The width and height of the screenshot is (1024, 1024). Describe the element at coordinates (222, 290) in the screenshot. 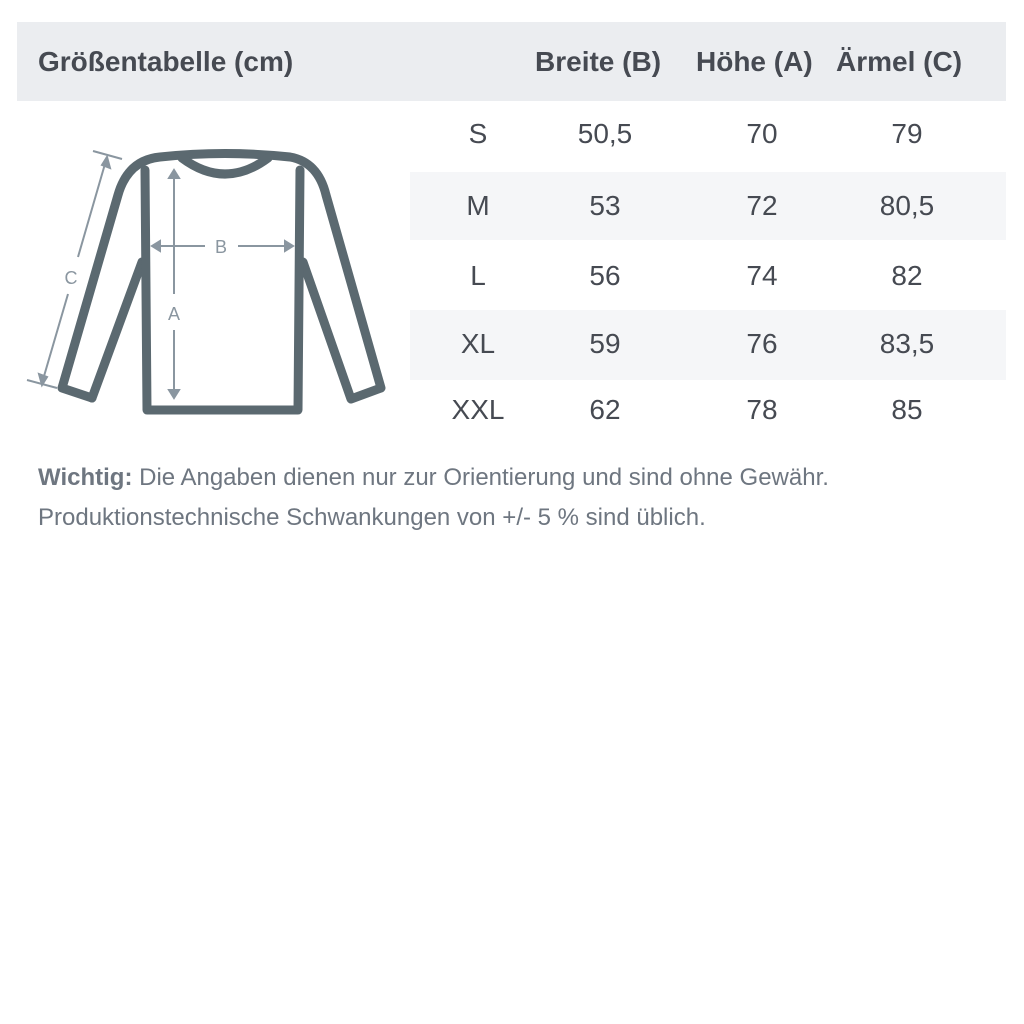

I see `garment-body` at that location.